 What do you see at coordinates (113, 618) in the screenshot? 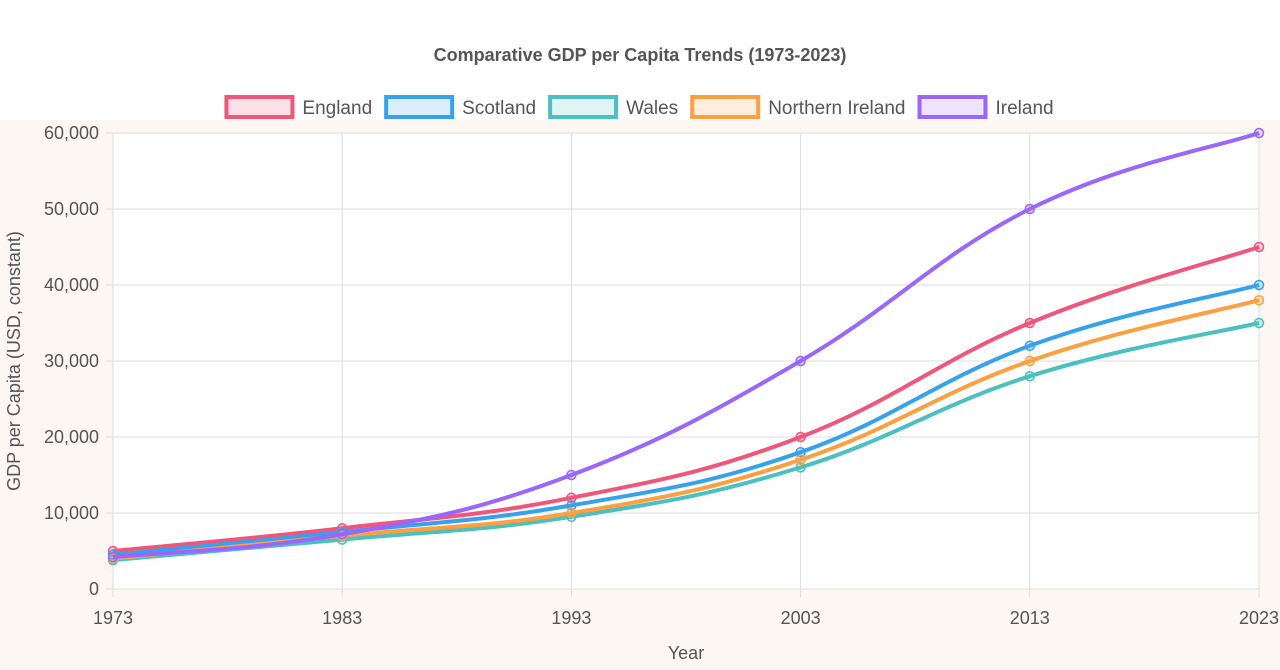
I see `x-tick-label: 1973` at bounding box center [113, 618].